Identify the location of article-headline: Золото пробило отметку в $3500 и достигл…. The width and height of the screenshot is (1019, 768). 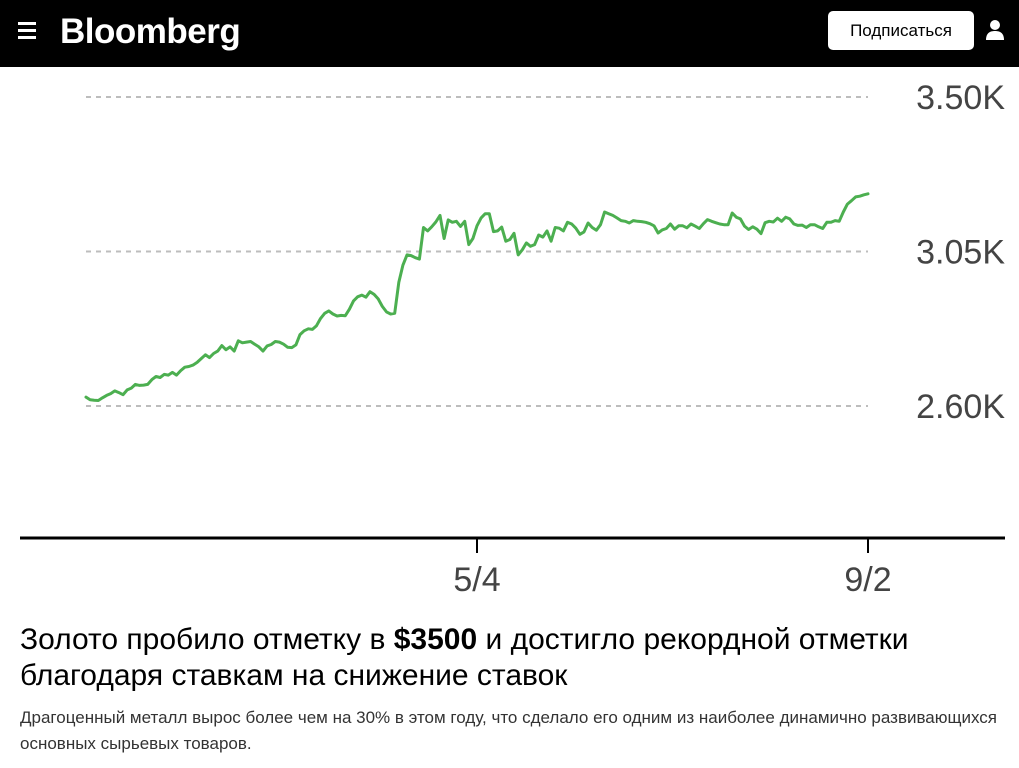
(515, 658).